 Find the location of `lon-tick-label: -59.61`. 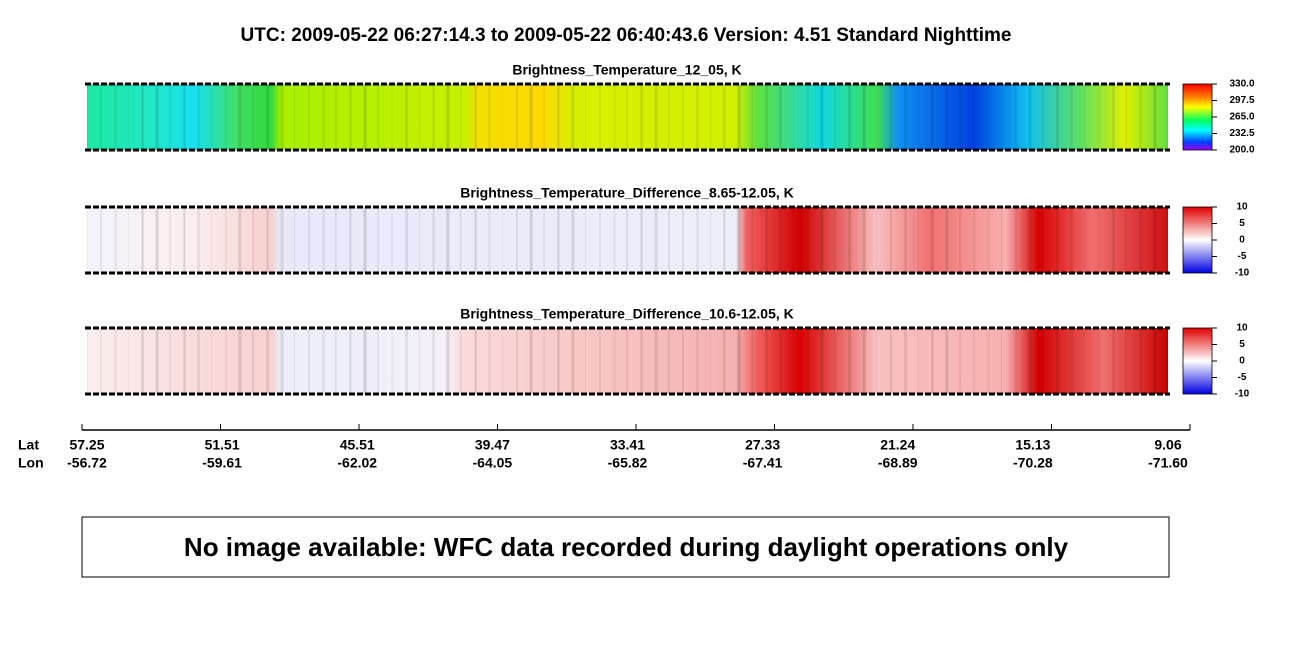

lon-tick-label: -59.61 is located at coordinates (222, 463).